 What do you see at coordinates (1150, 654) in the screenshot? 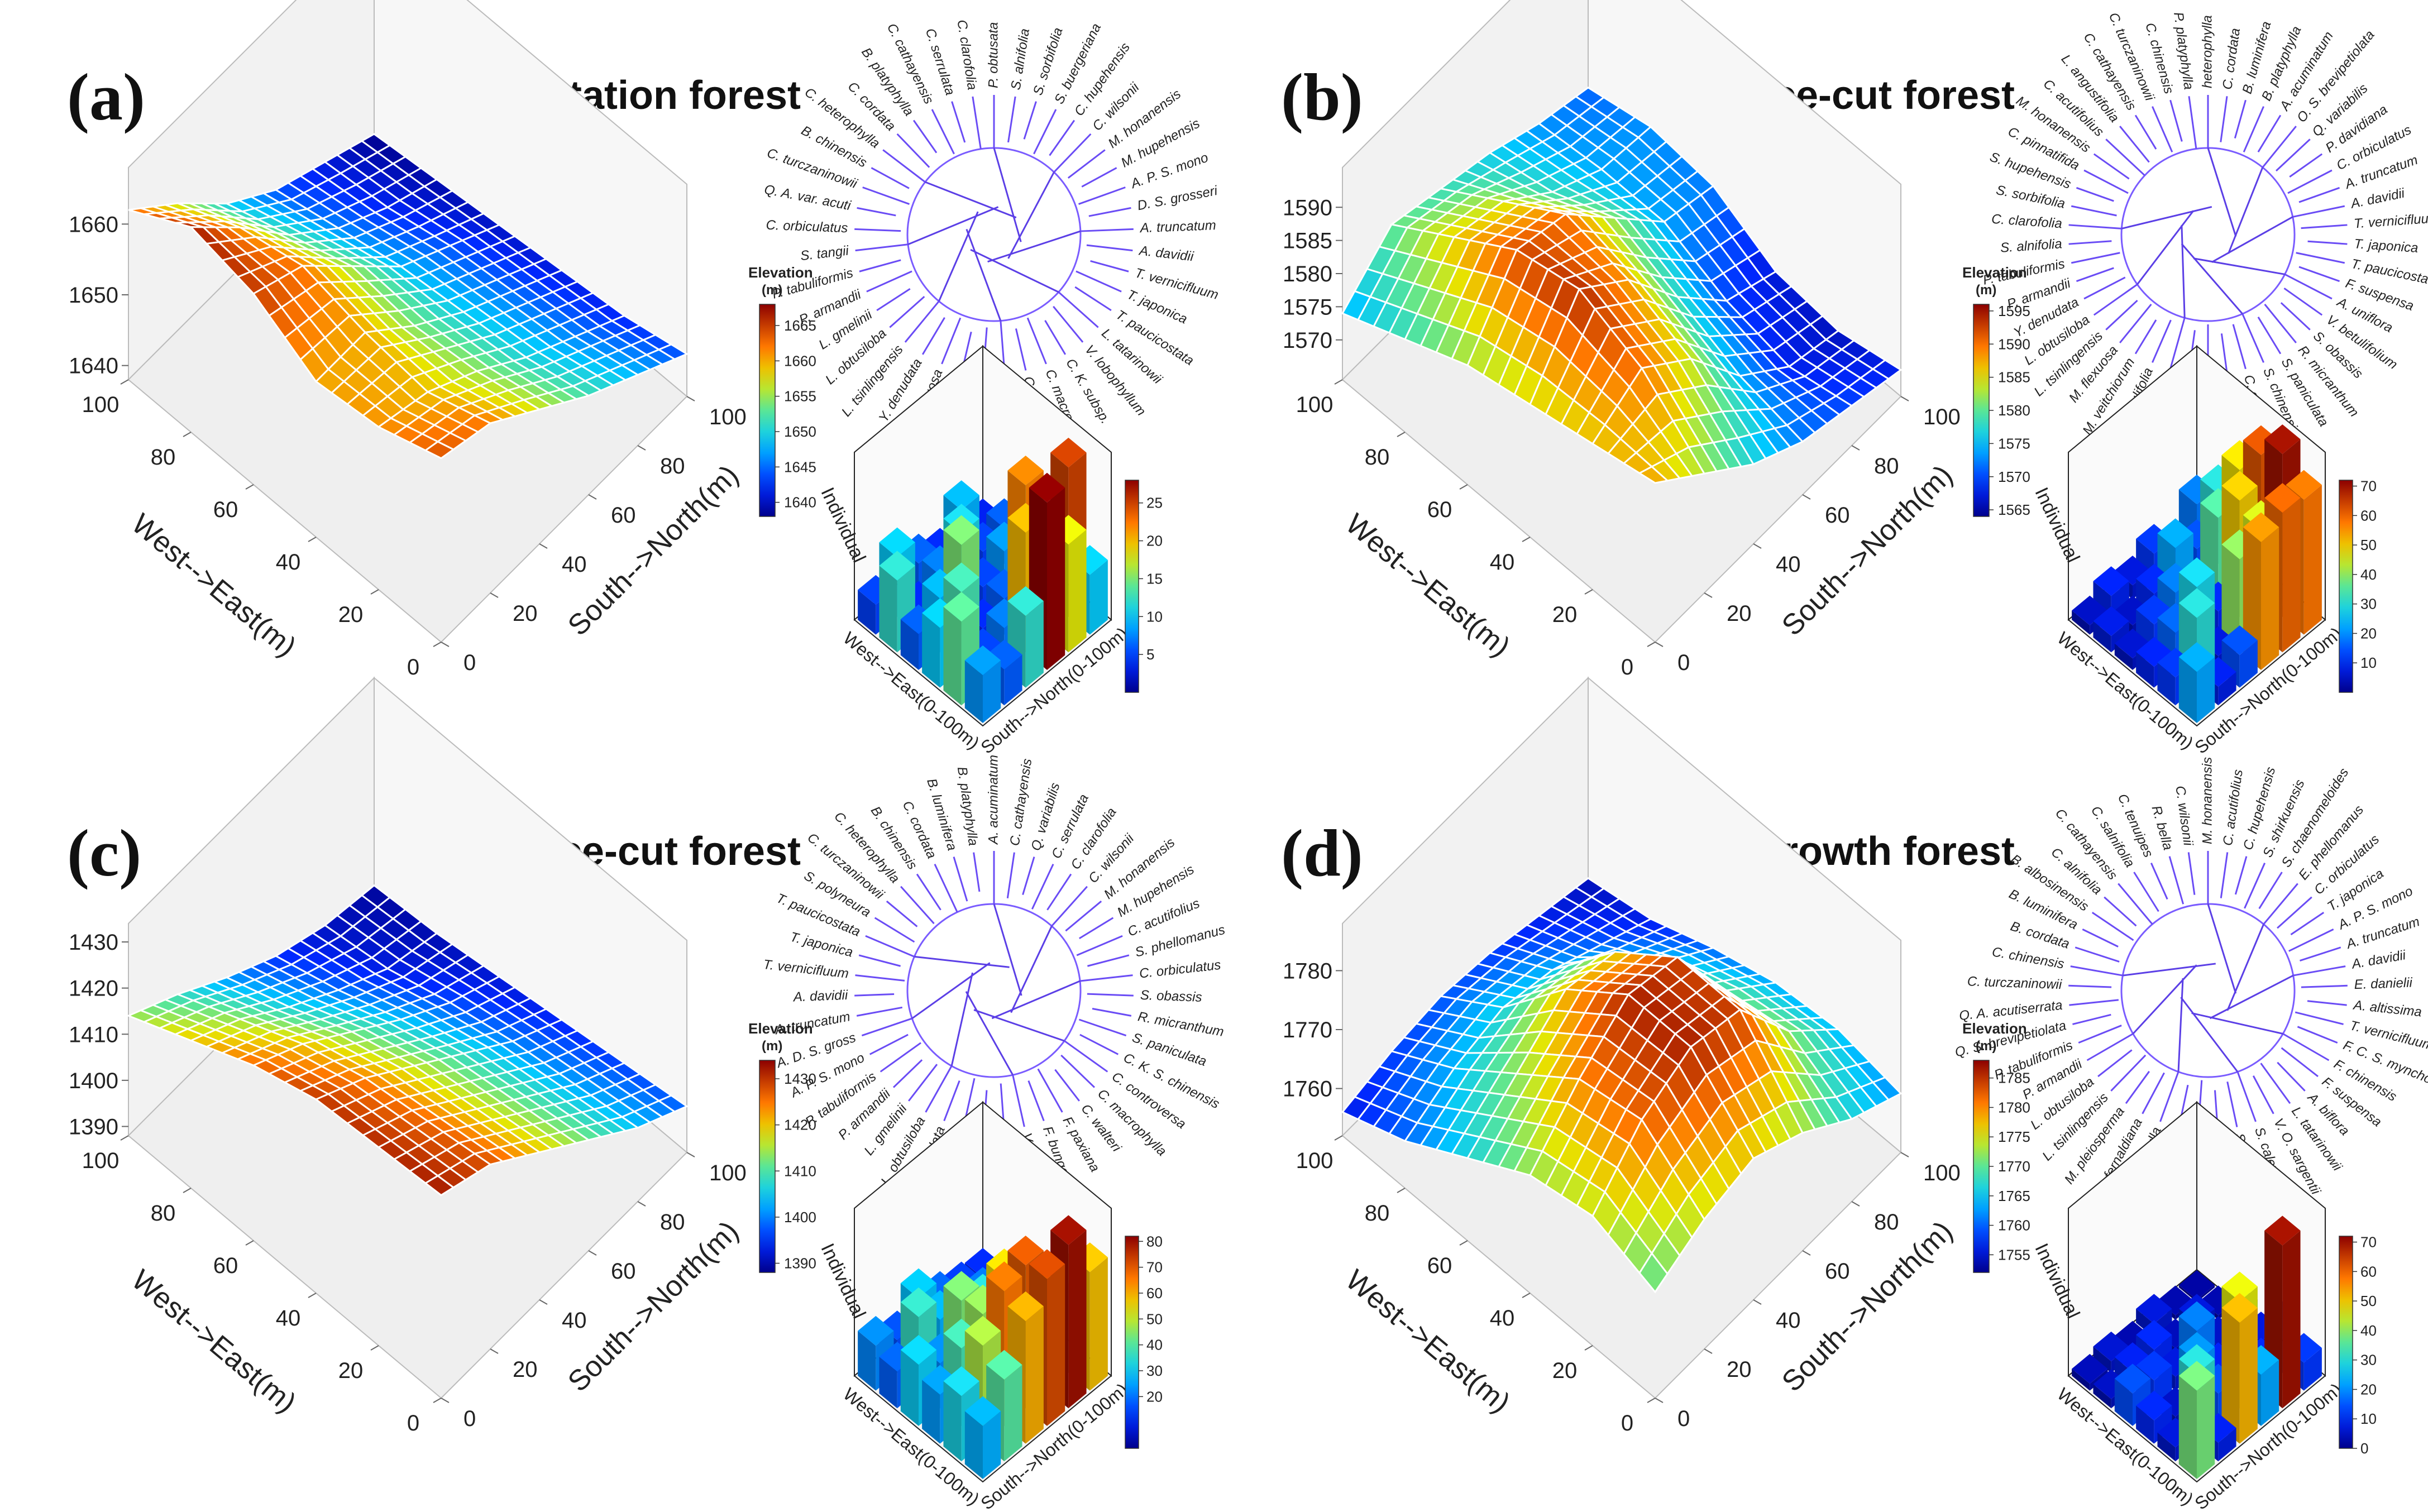
I see `abundance-colorbar-label: 5` at bounding box center [1150, 654].